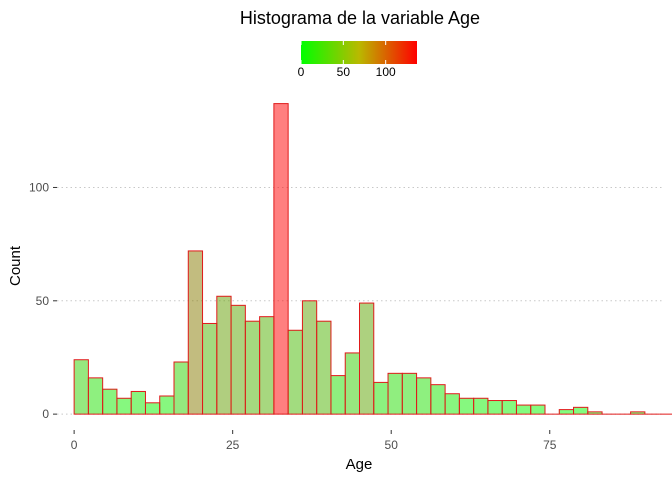  What do you see at coordinates (45, 414) in the screenshot?
I see `y-tick-label: 0` at bounding box center [45, 414].